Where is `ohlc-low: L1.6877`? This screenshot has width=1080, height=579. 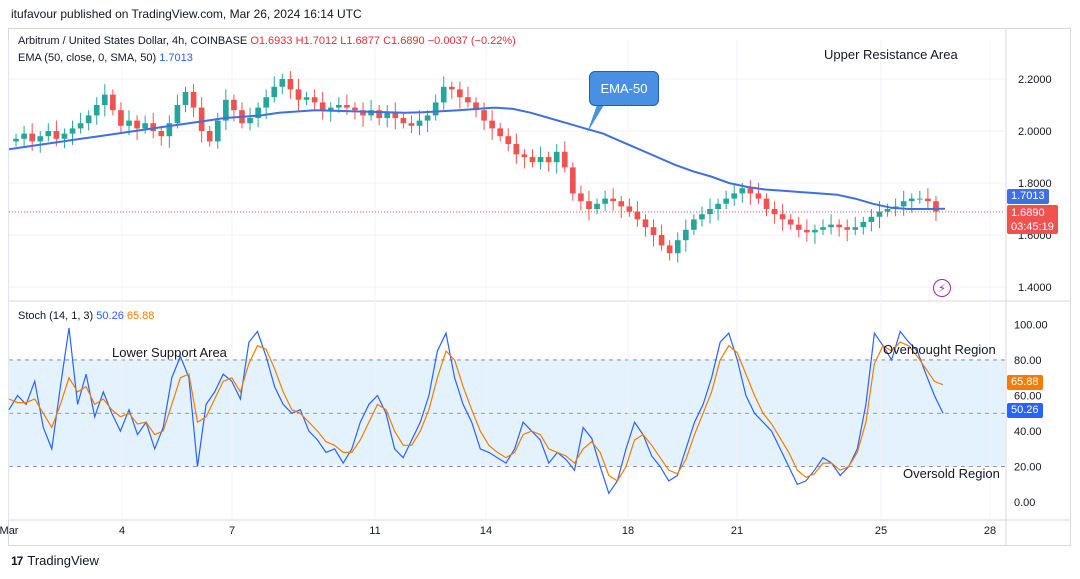 ohlc-low: L1.6877 is located at coordinates (360, 41).